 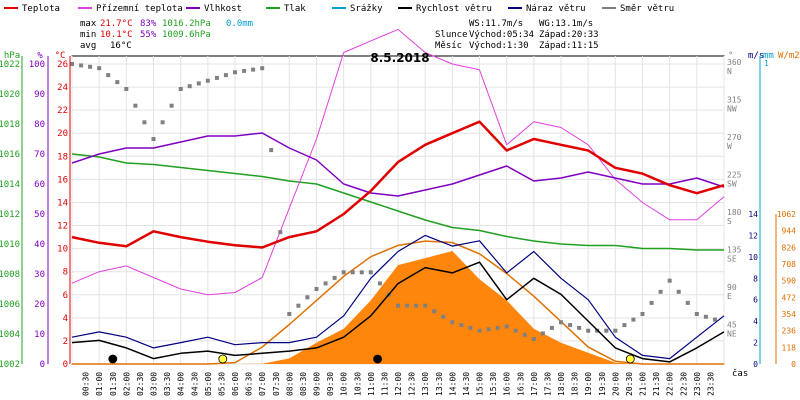 I want to click on time-tick-label: 02:30, so click(x=140, y=384).